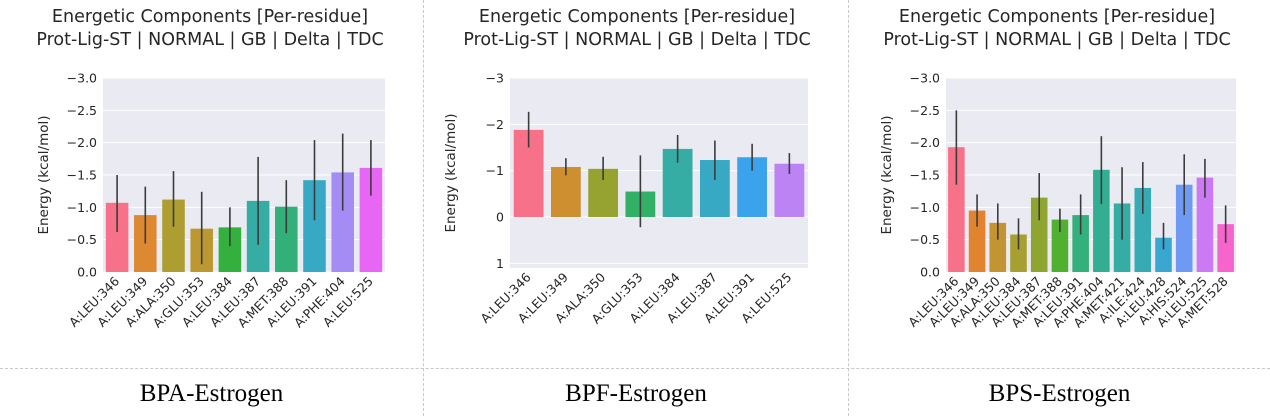 The width and height of the screenshot is (1270, 416). I want to click on y-tick-label: 0, so click(500, 217).